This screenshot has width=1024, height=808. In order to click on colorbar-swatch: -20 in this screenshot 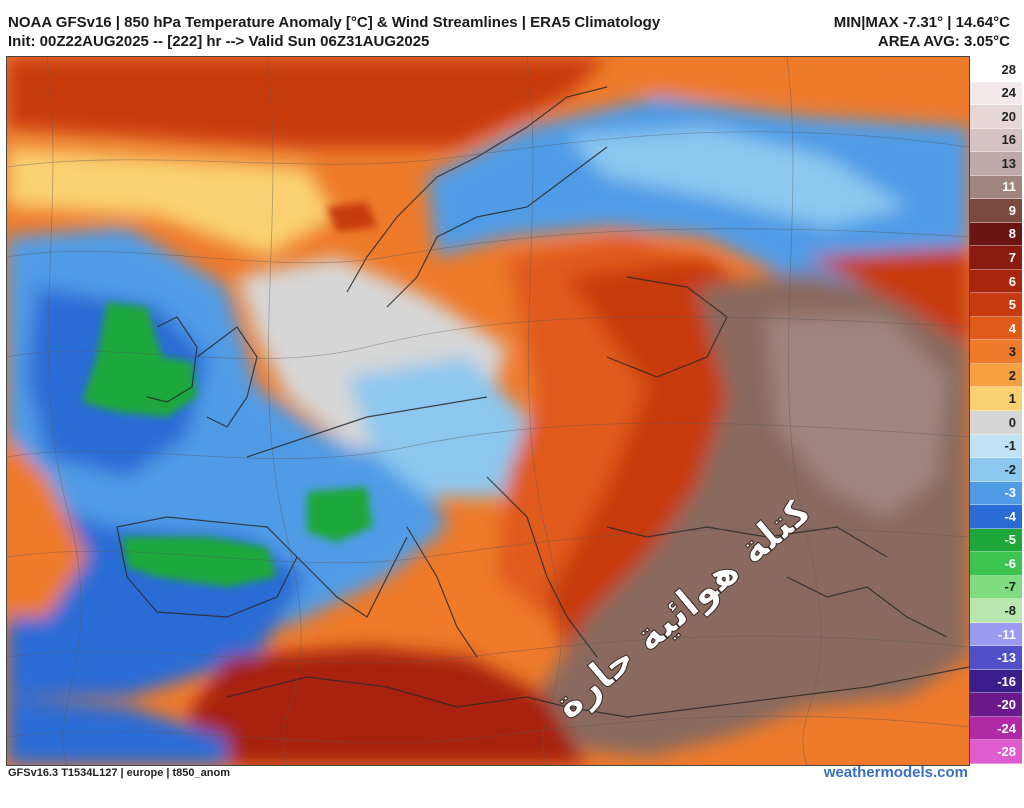, I will do `click(996, 705)`.